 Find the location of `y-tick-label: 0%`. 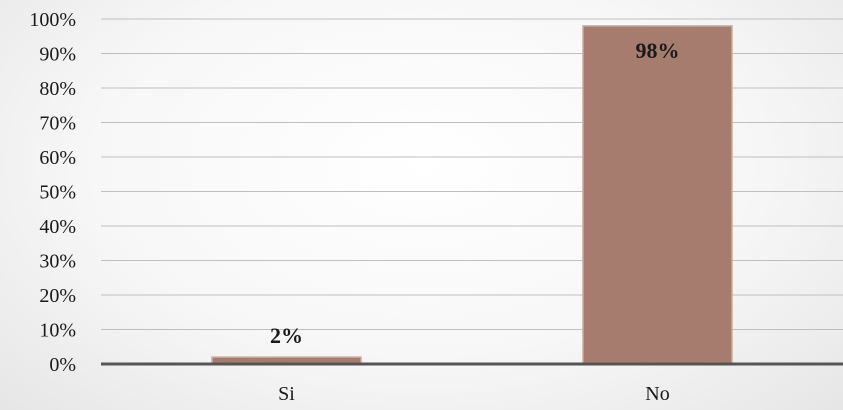

y-tick-label: 0% is located at coordinates (62, 365).